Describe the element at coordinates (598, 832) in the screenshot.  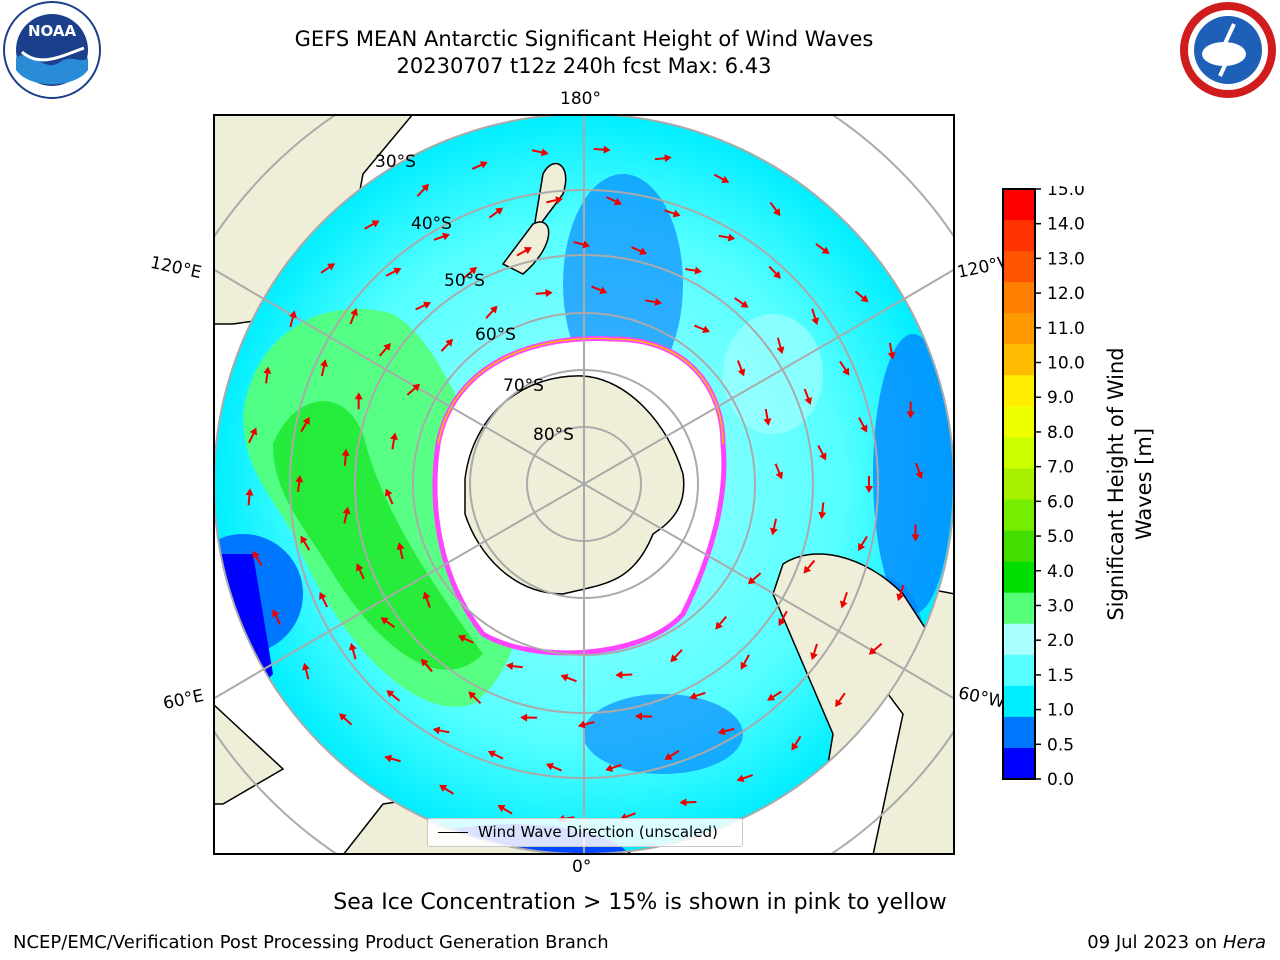
I see `legend-label: Wind Wave Direction (unscaled)` at that location.